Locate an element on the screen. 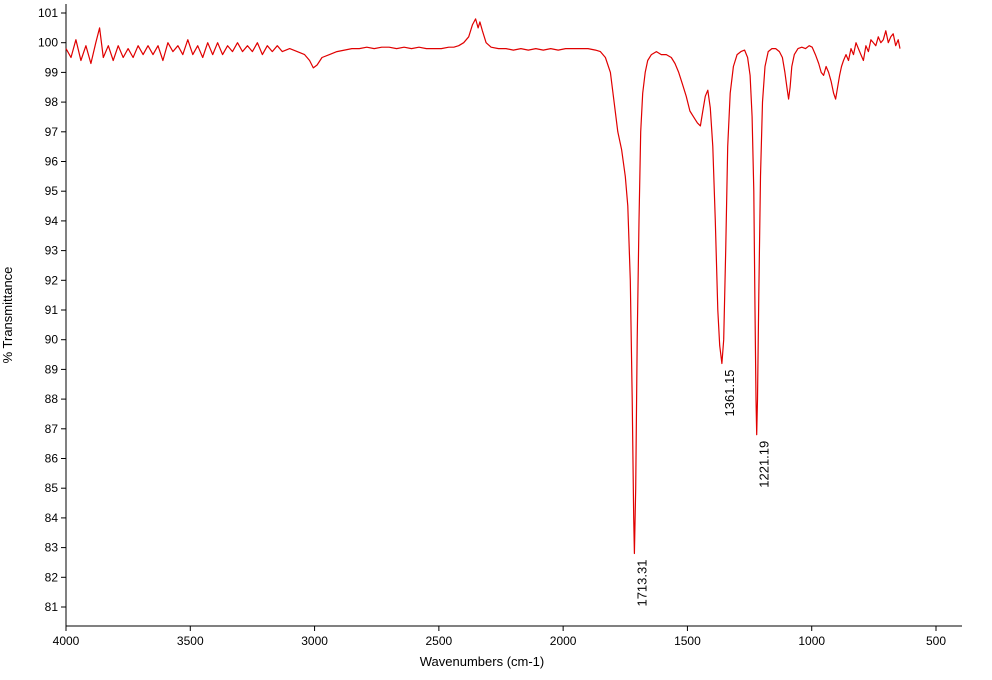  x-tick-label: 3500 is located at coordinates (190, 641).